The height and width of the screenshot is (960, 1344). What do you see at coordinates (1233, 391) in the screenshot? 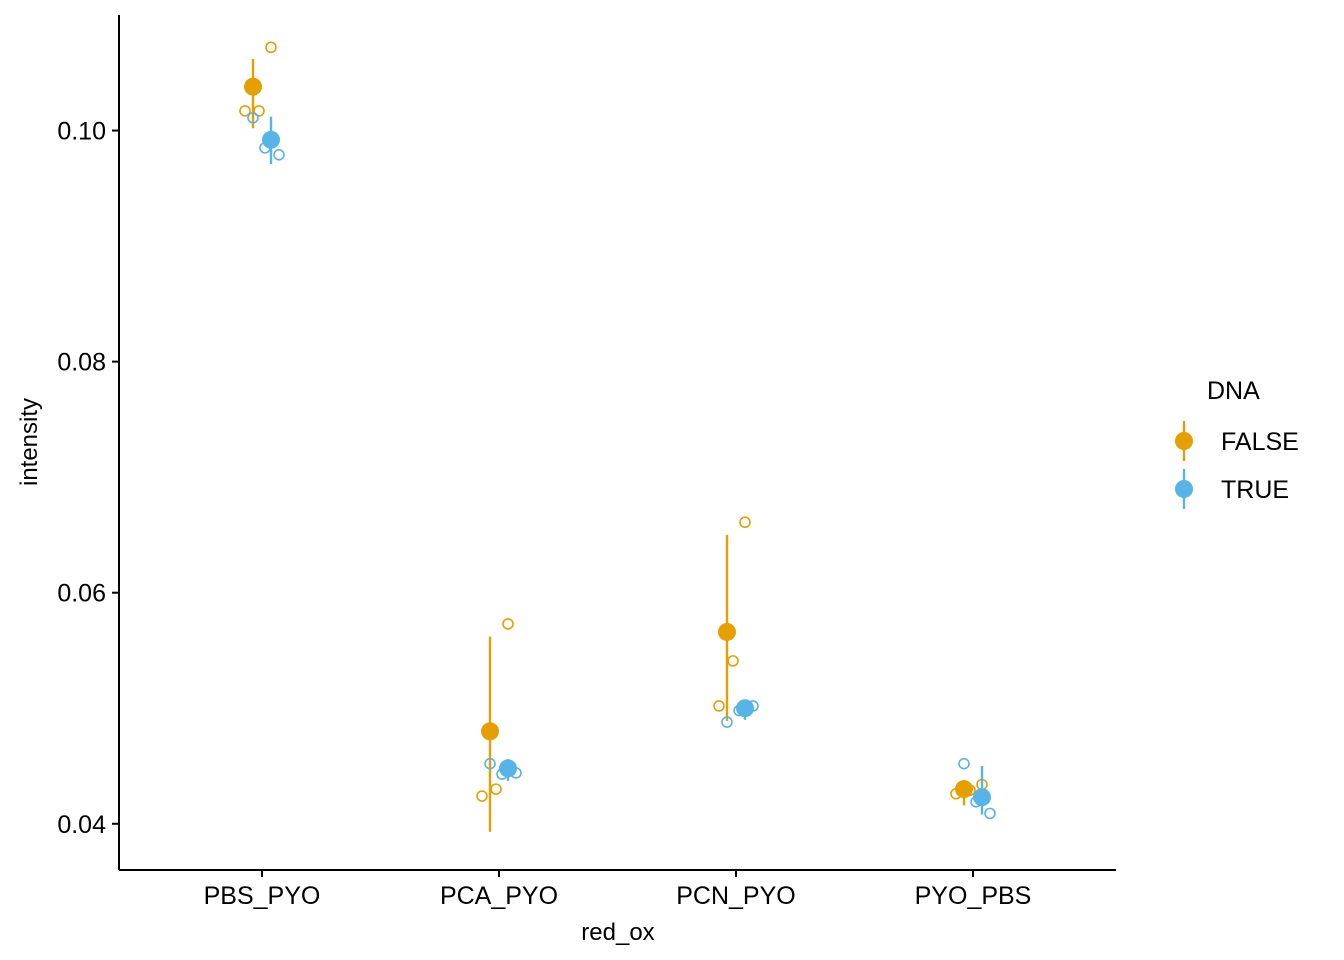
I see `legend-title: DNA` at bounding box center [1233, 391].